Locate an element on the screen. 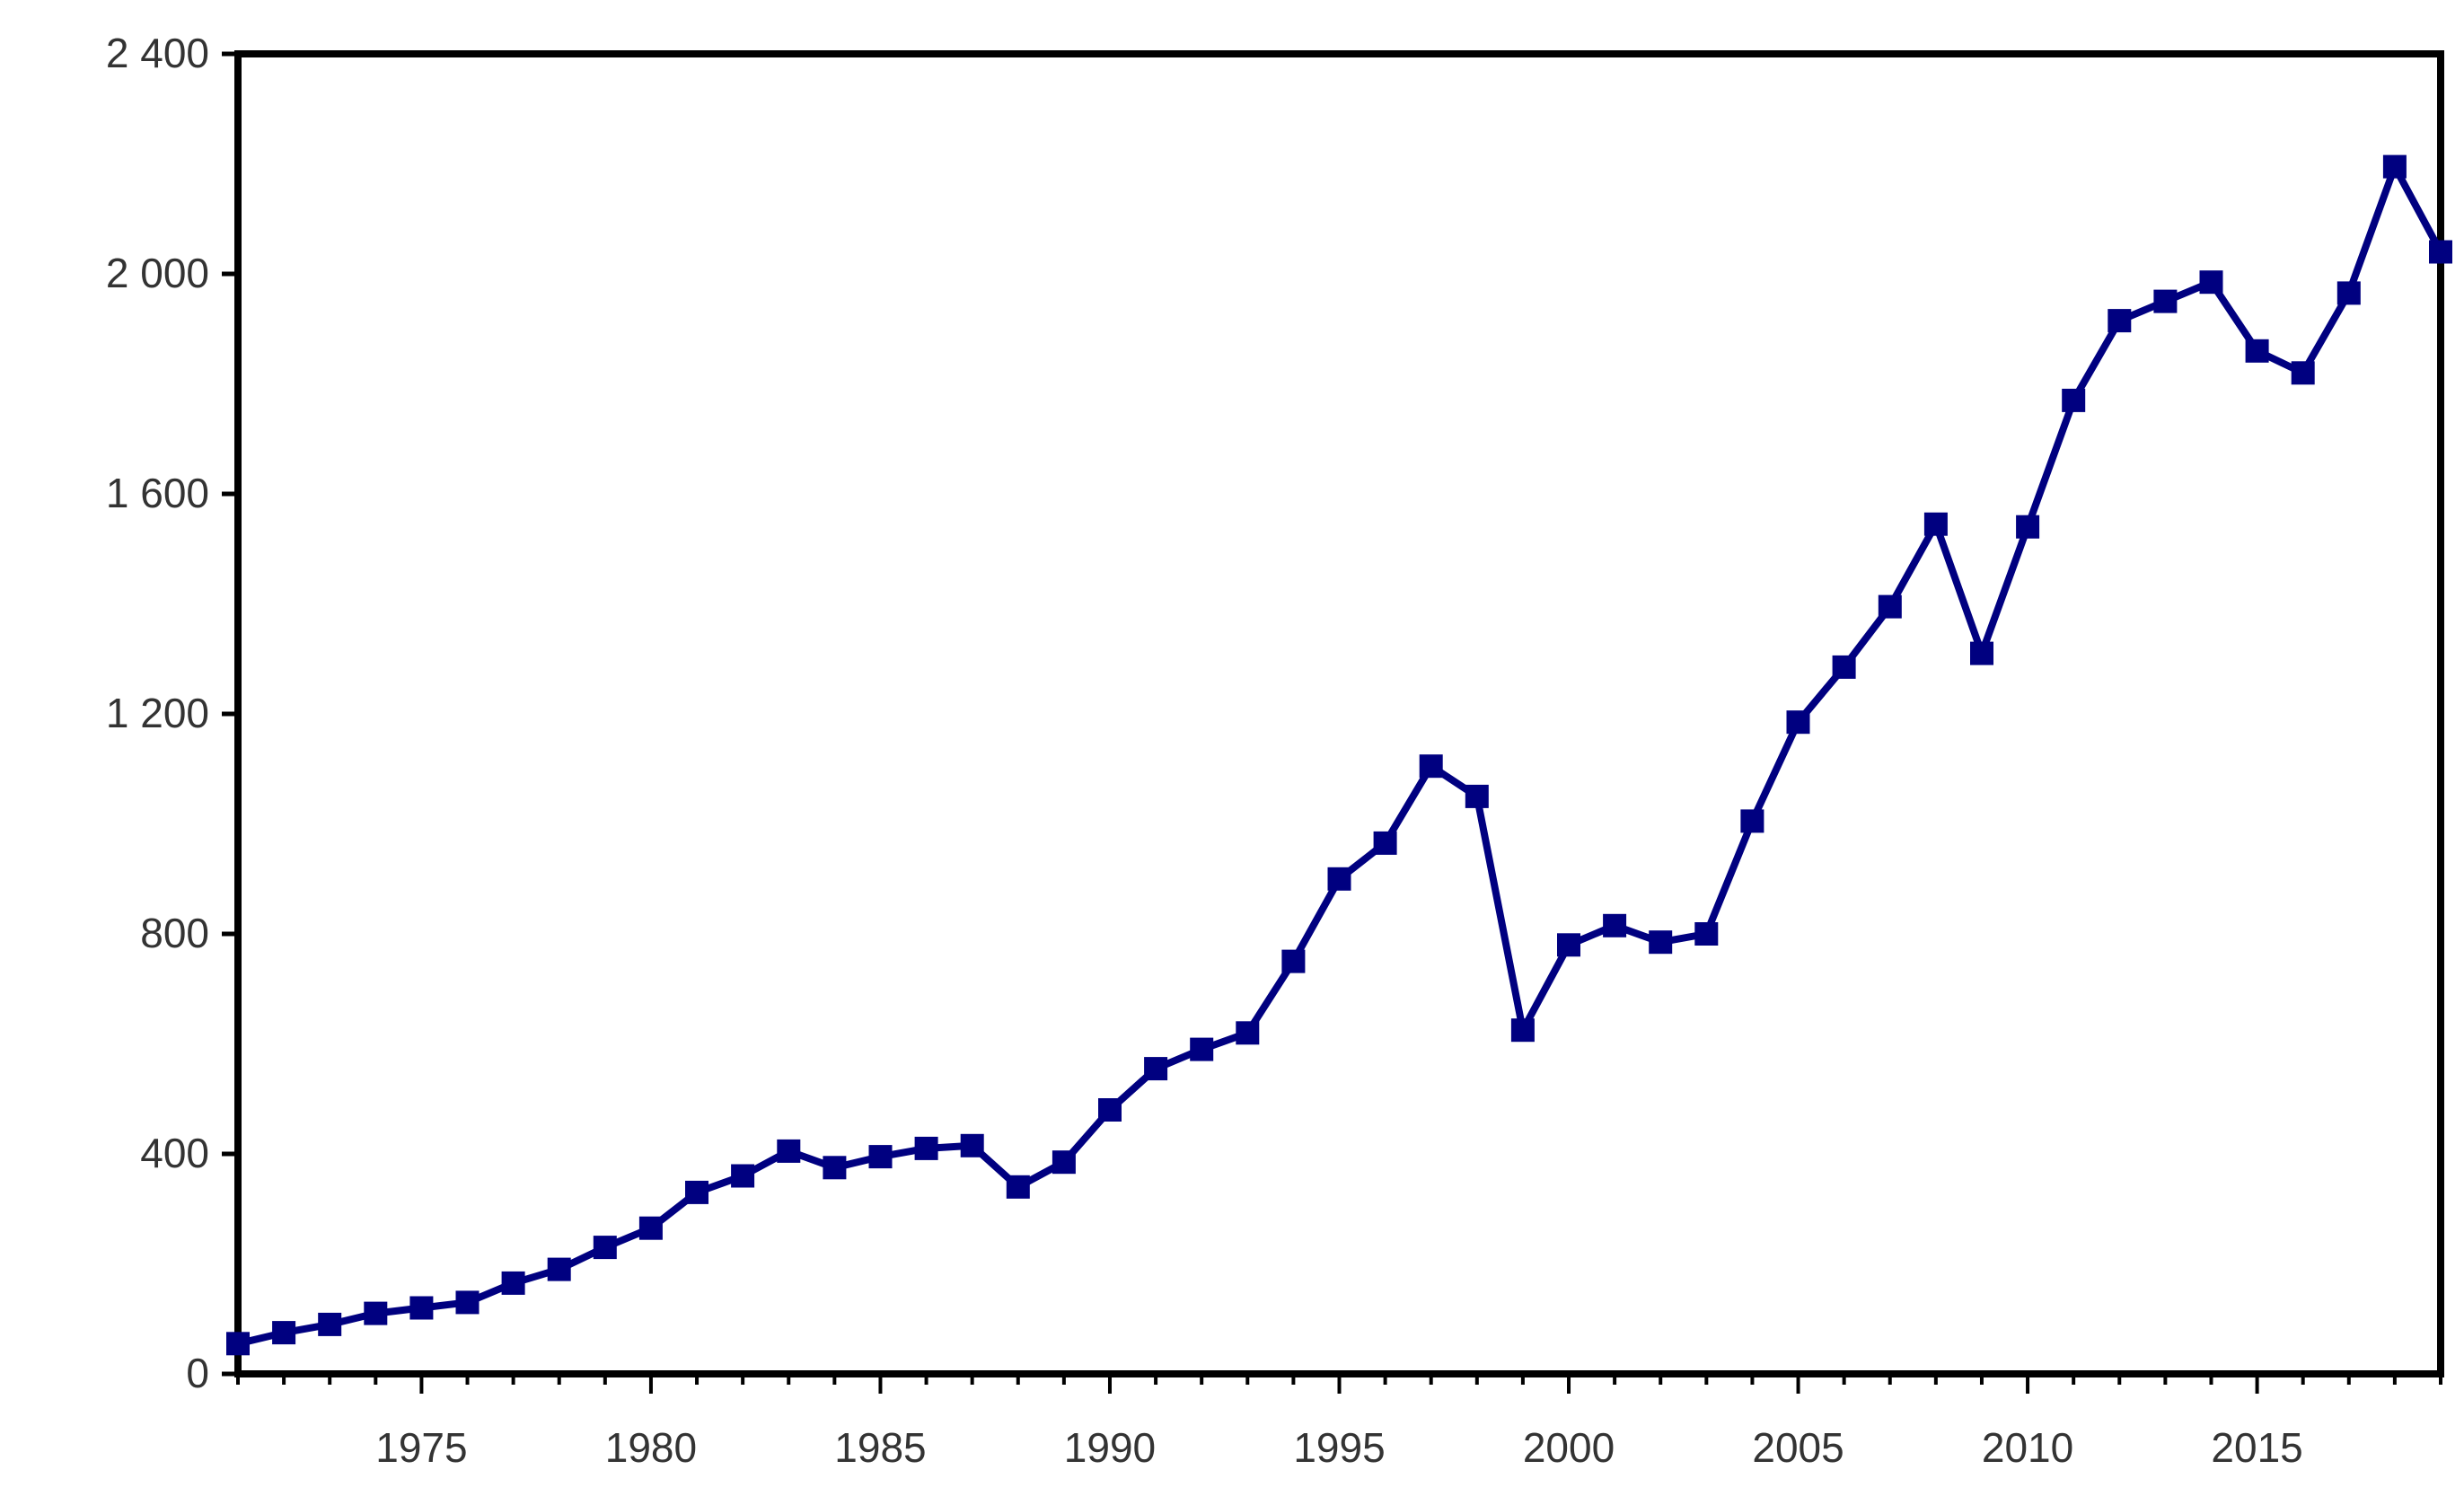 Image resolution: width=2464 pixels, height=1505 pixels. y-tick-label: 1 200 is located at coordinates (157, 713).